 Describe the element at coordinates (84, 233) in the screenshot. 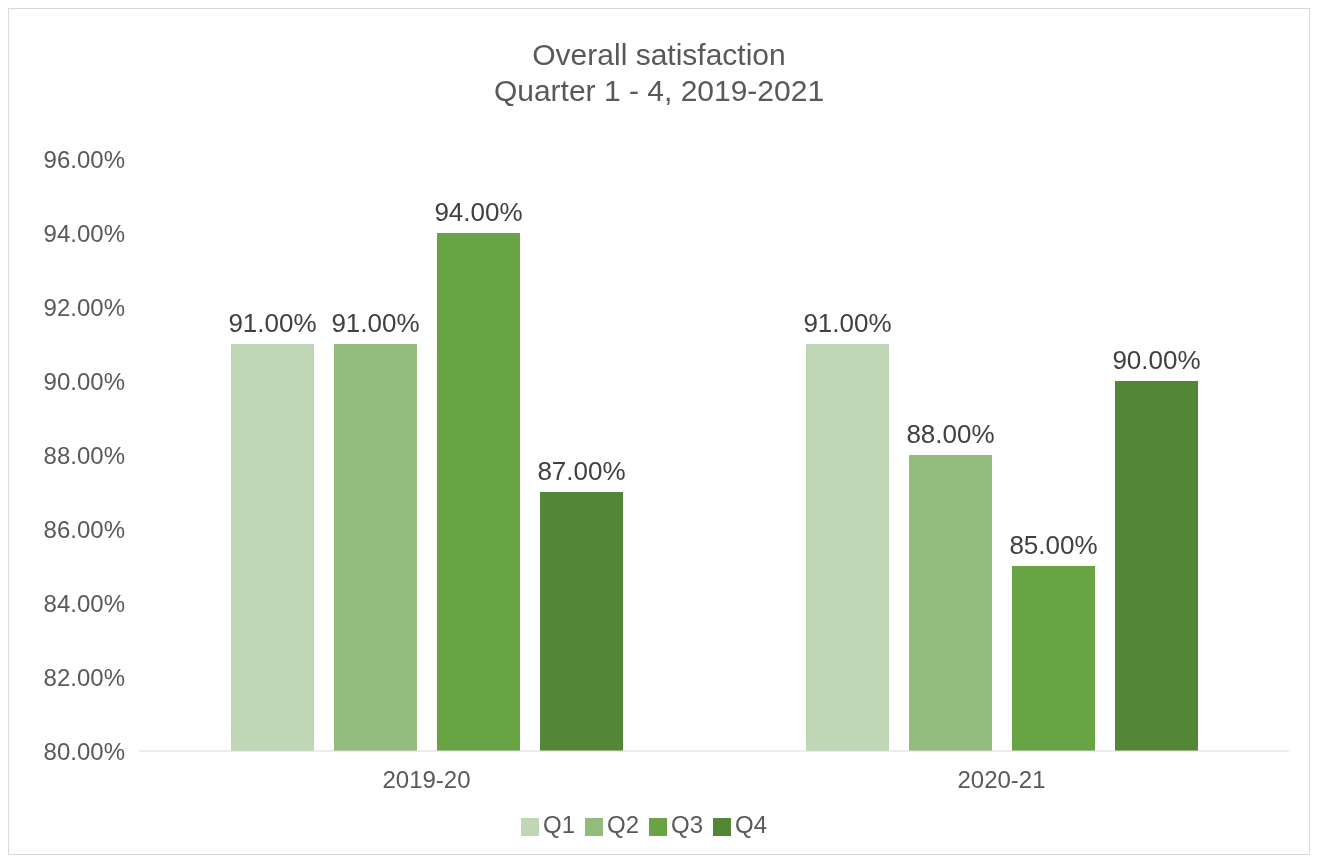

I see `y-tick-label: 94.00%` at that location.